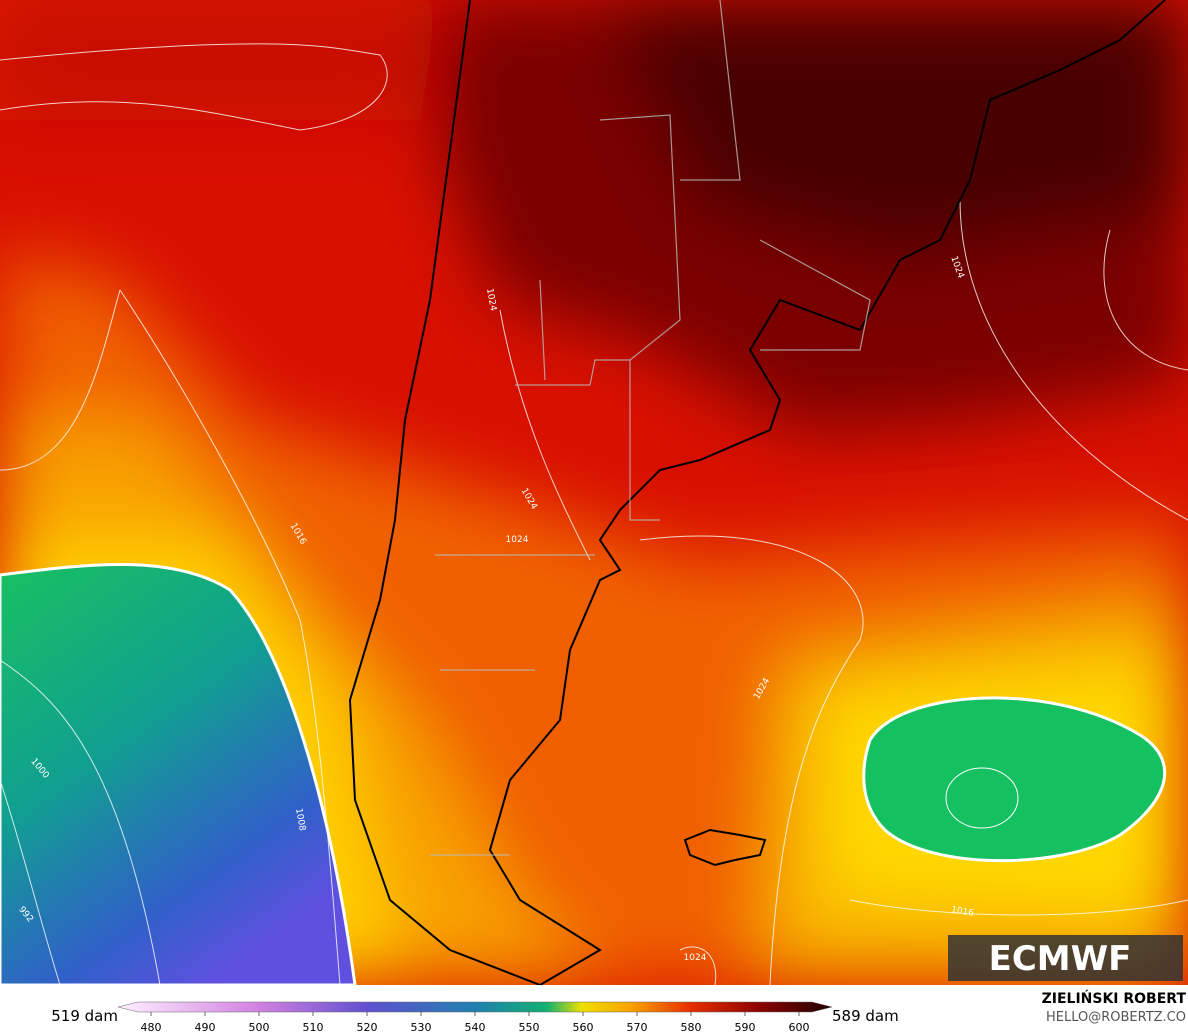  Describe the element at coordinates (1116, 1017) in the screenshot. I see `contact: HELLO@ROBERTZ.CO` at that location.